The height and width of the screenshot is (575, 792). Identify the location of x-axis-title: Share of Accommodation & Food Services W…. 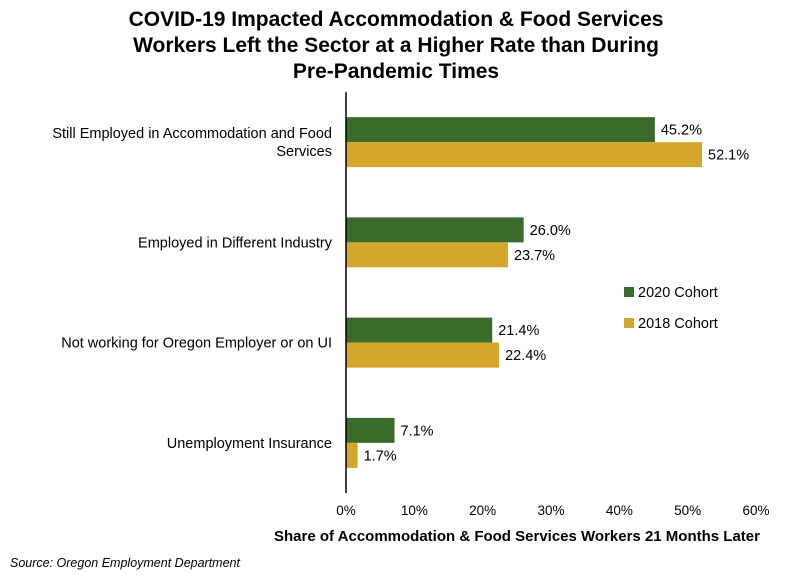
(517, 536).